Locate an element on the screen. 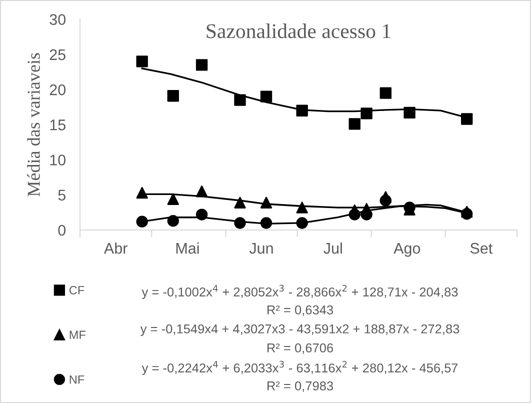 Image resolution: width=531 pixels, height=403 pixels. legend-label: MF is located at coordinates (78, 334).